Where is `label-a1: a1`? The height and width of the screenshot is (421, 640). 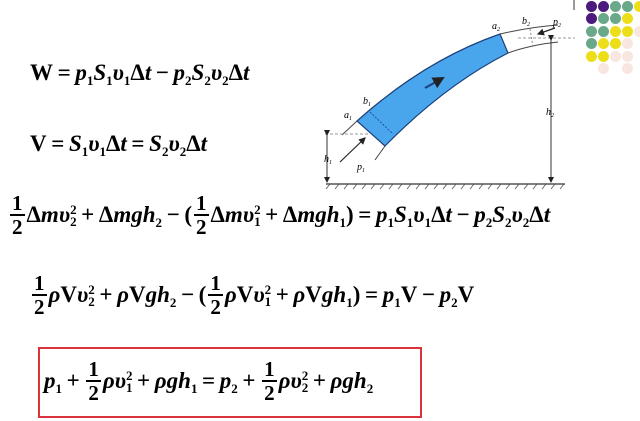 label-a1: a1 is located at coordinates (348, 116).